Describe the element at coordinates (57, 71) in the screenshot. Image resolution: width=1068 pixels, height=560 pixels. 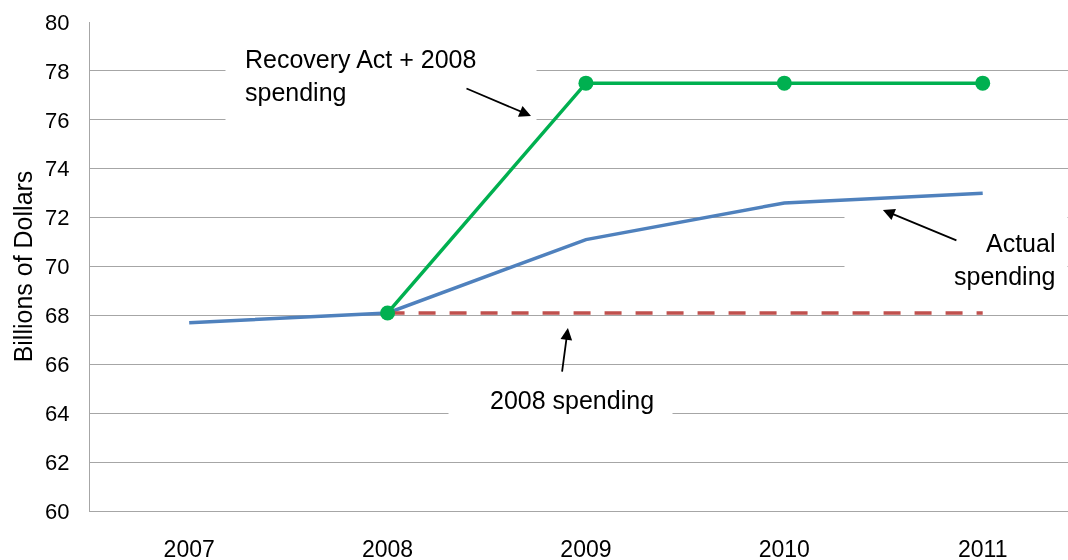
I see `y-tick-label: 78` at that location.